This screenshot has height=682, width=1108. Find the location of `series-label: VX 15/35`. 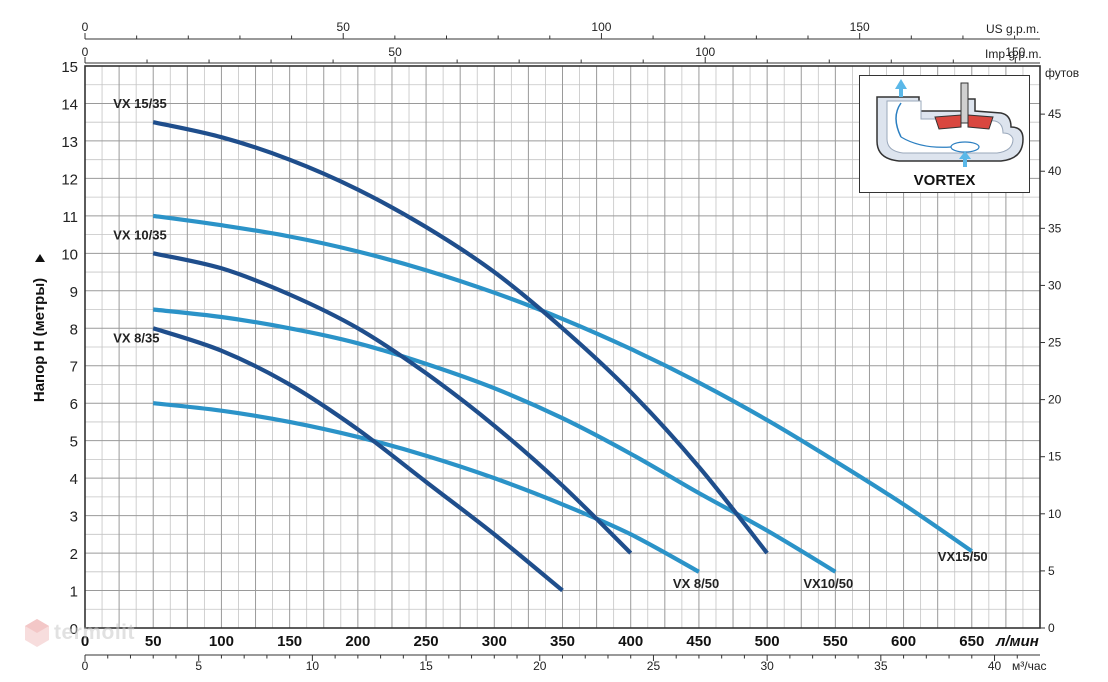

series-label: VX 15/35 is located at coordinates (140, 103).